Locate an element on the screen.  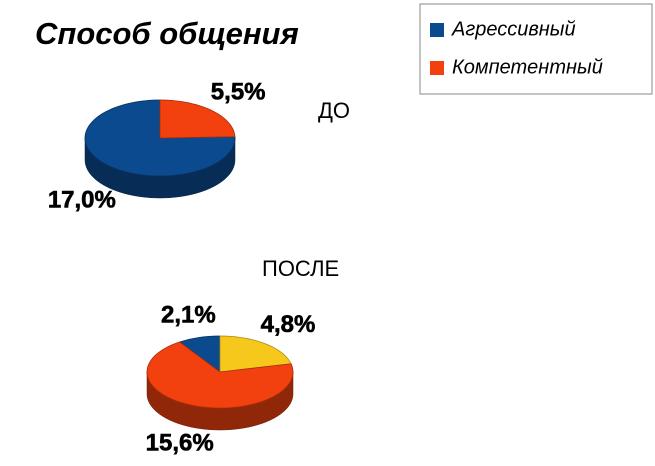
legend-label: Компетентный is located at coordinates (527, 67).